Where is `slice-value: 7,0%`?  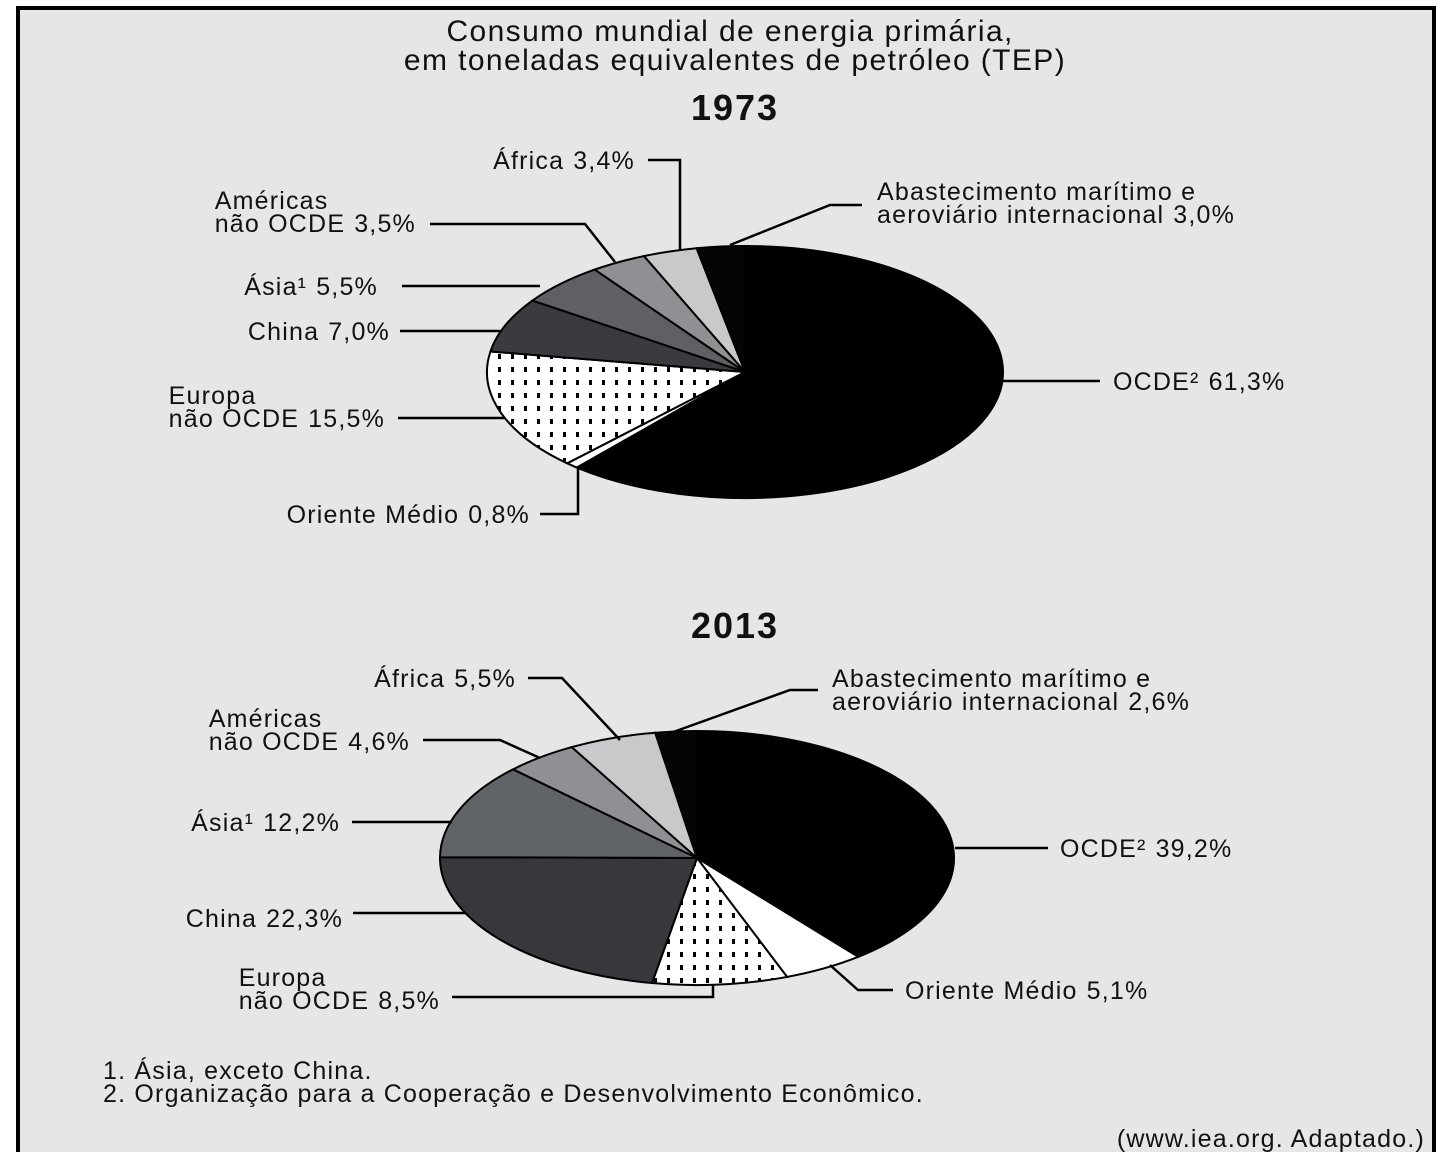
slice-value: 7,0% is located at coordinates (359, 332).